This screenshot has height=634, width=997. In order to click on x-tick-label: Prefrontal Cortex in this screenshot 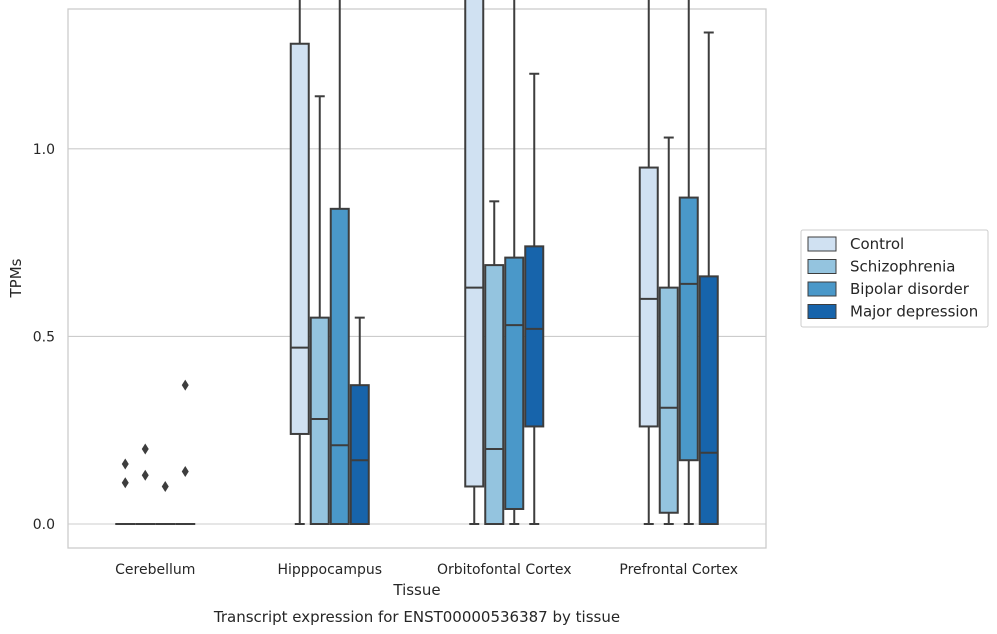, I will do `click(678, 570)`.